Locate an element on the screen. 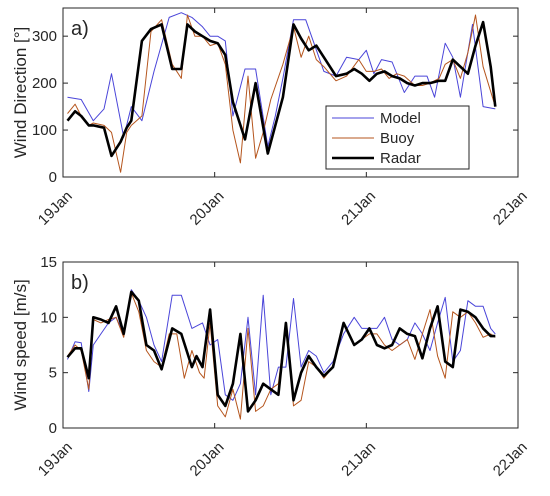 The width and height of the screenshot is (550, 496). panel-label: b) is located at coordinates (80, 283).